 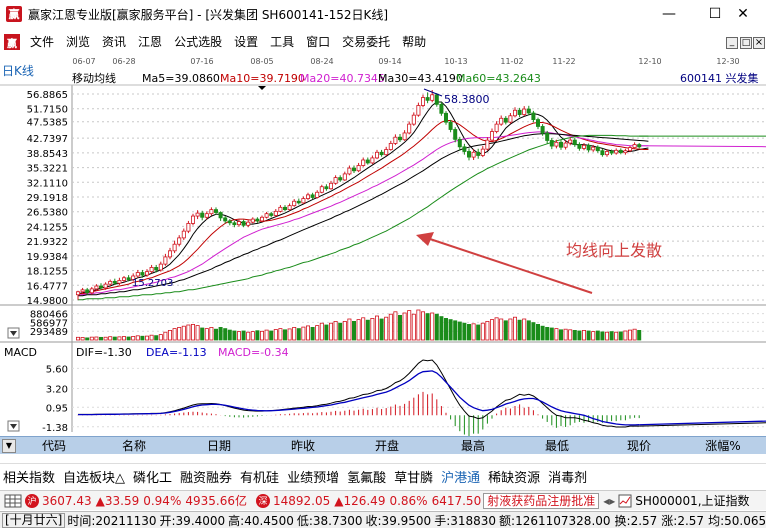 I want to click on tab-profit-forecast: 业绩预增, so click(x=313, y=478).